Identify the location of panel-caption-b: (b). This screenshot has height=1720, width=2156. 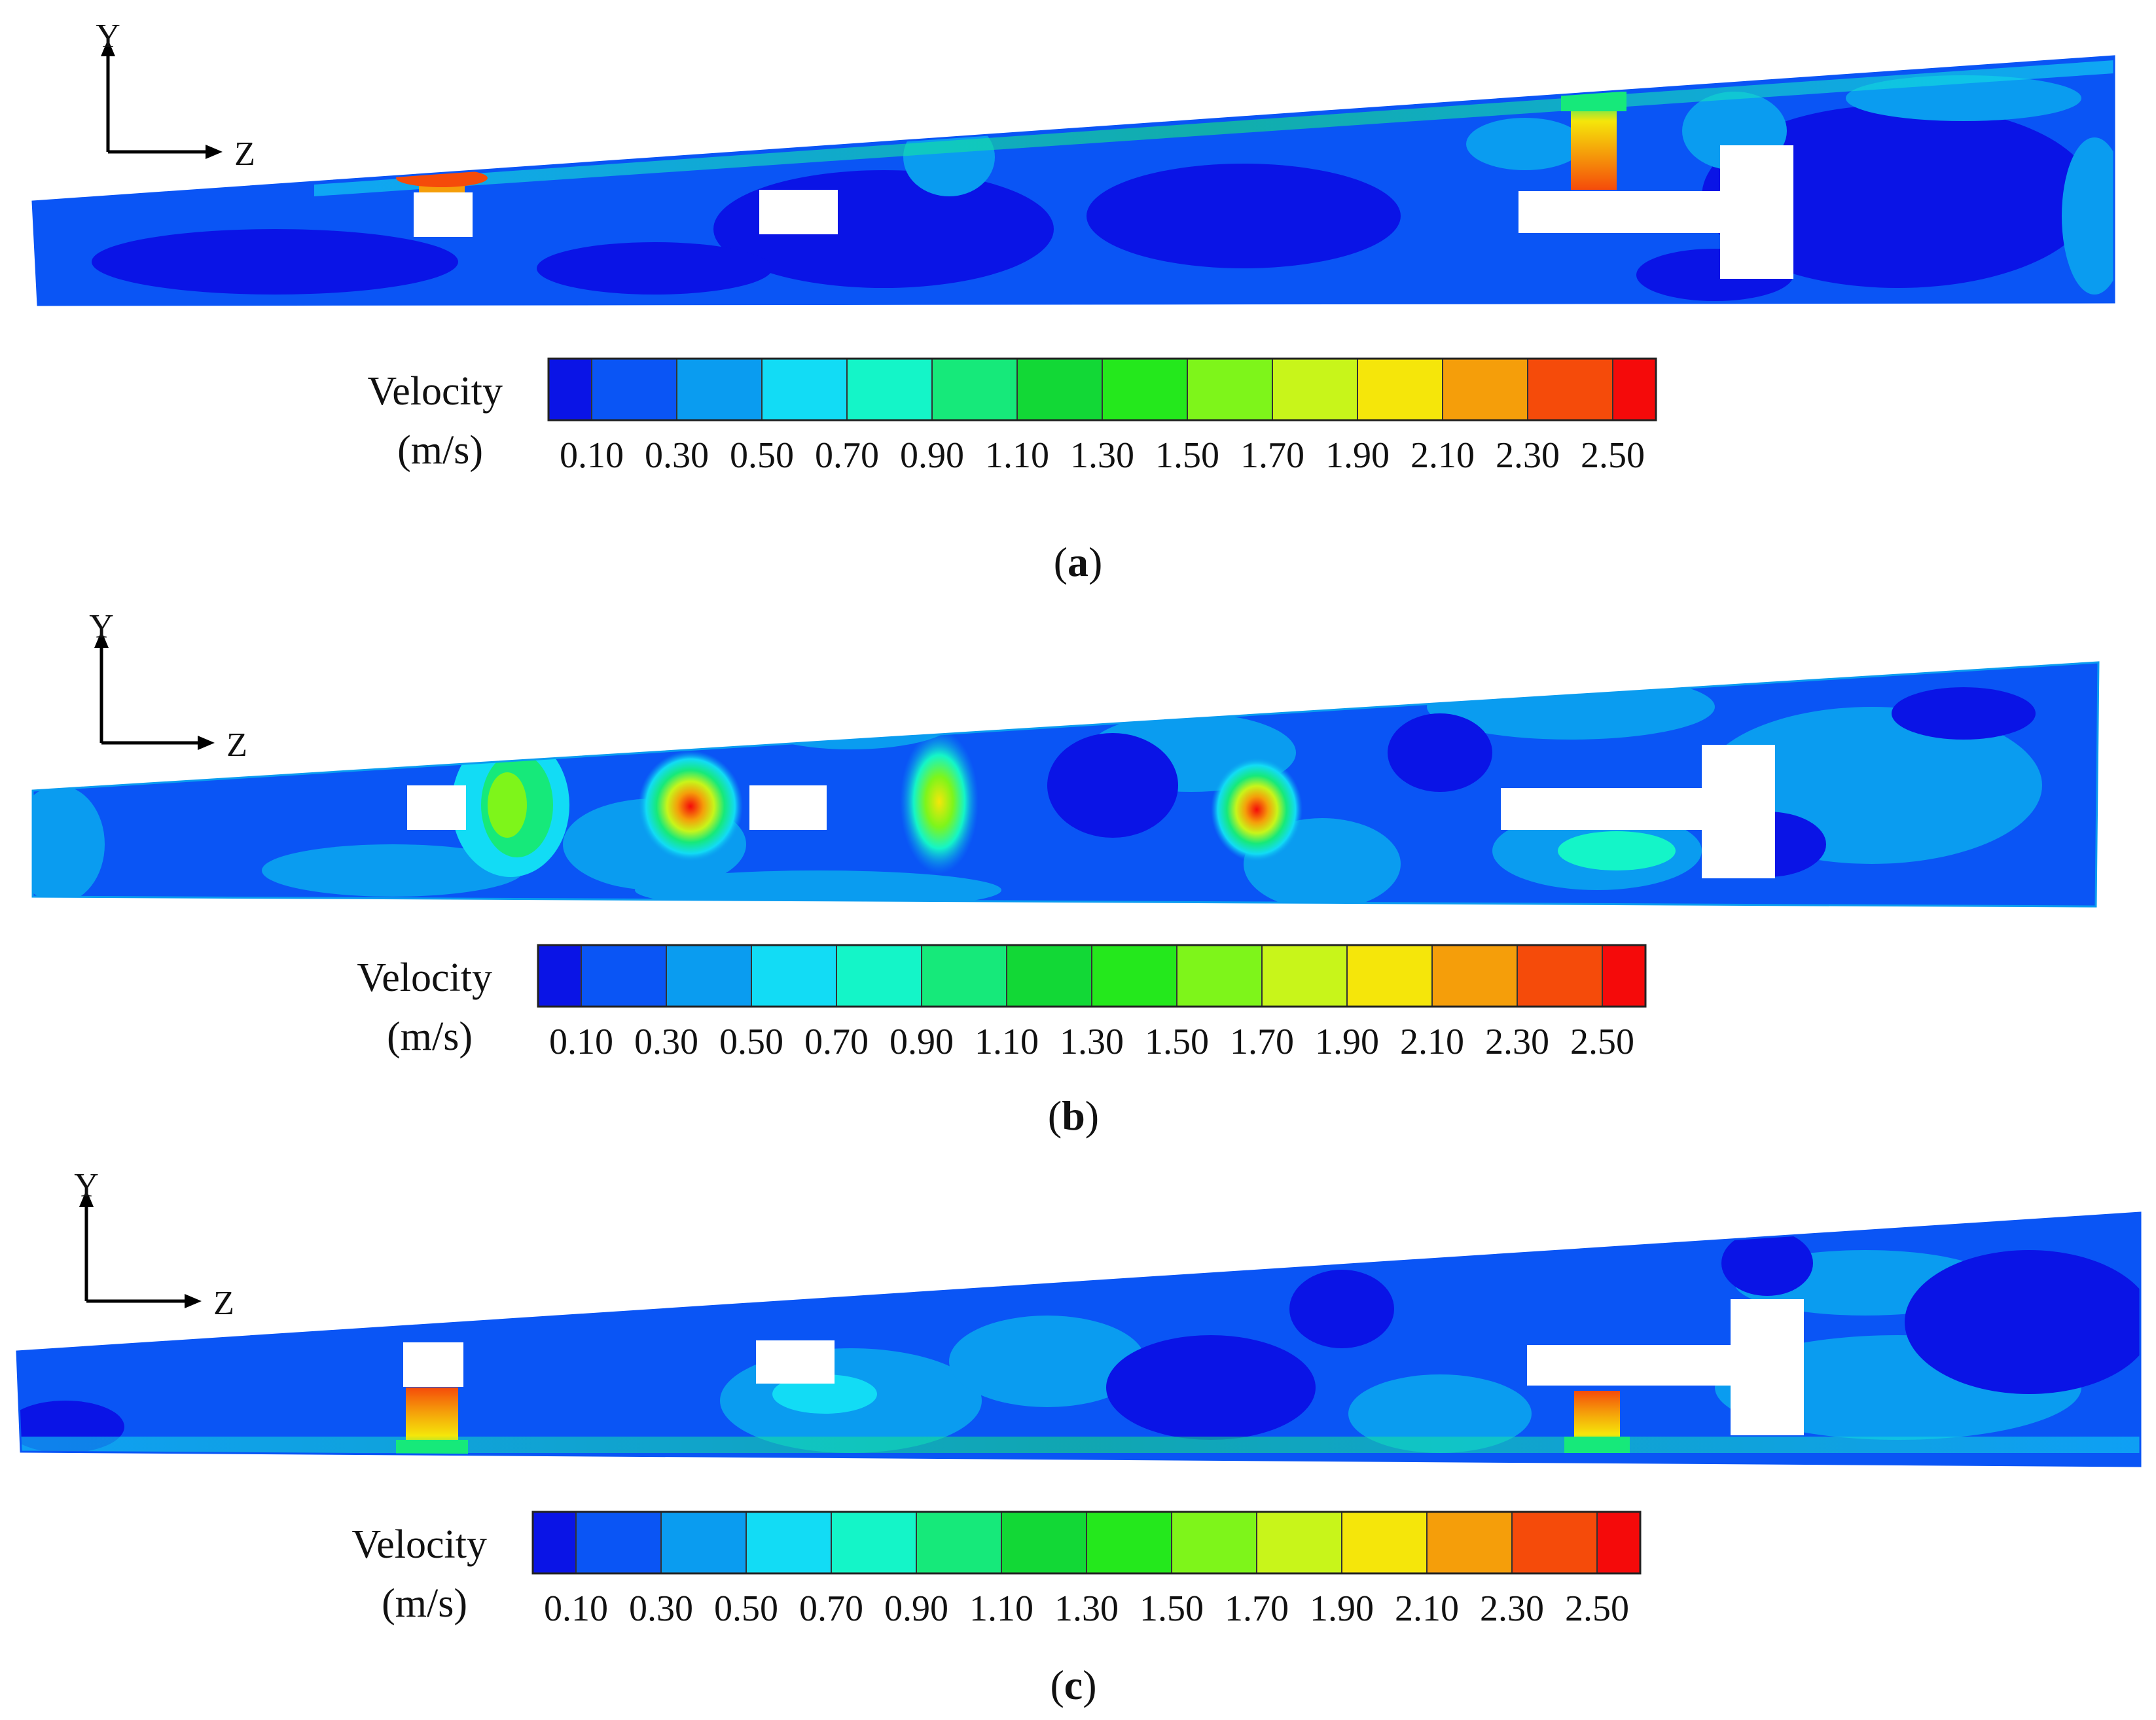
(1073, 1115).